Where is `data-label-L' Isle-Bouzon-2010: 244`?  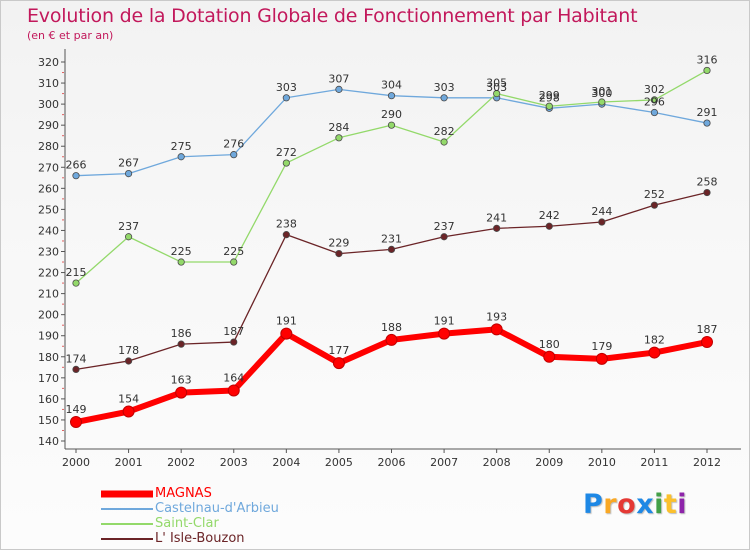 data-label-L' Isle-Bouzon-2010: 244 is located at coordinates (601, 211).